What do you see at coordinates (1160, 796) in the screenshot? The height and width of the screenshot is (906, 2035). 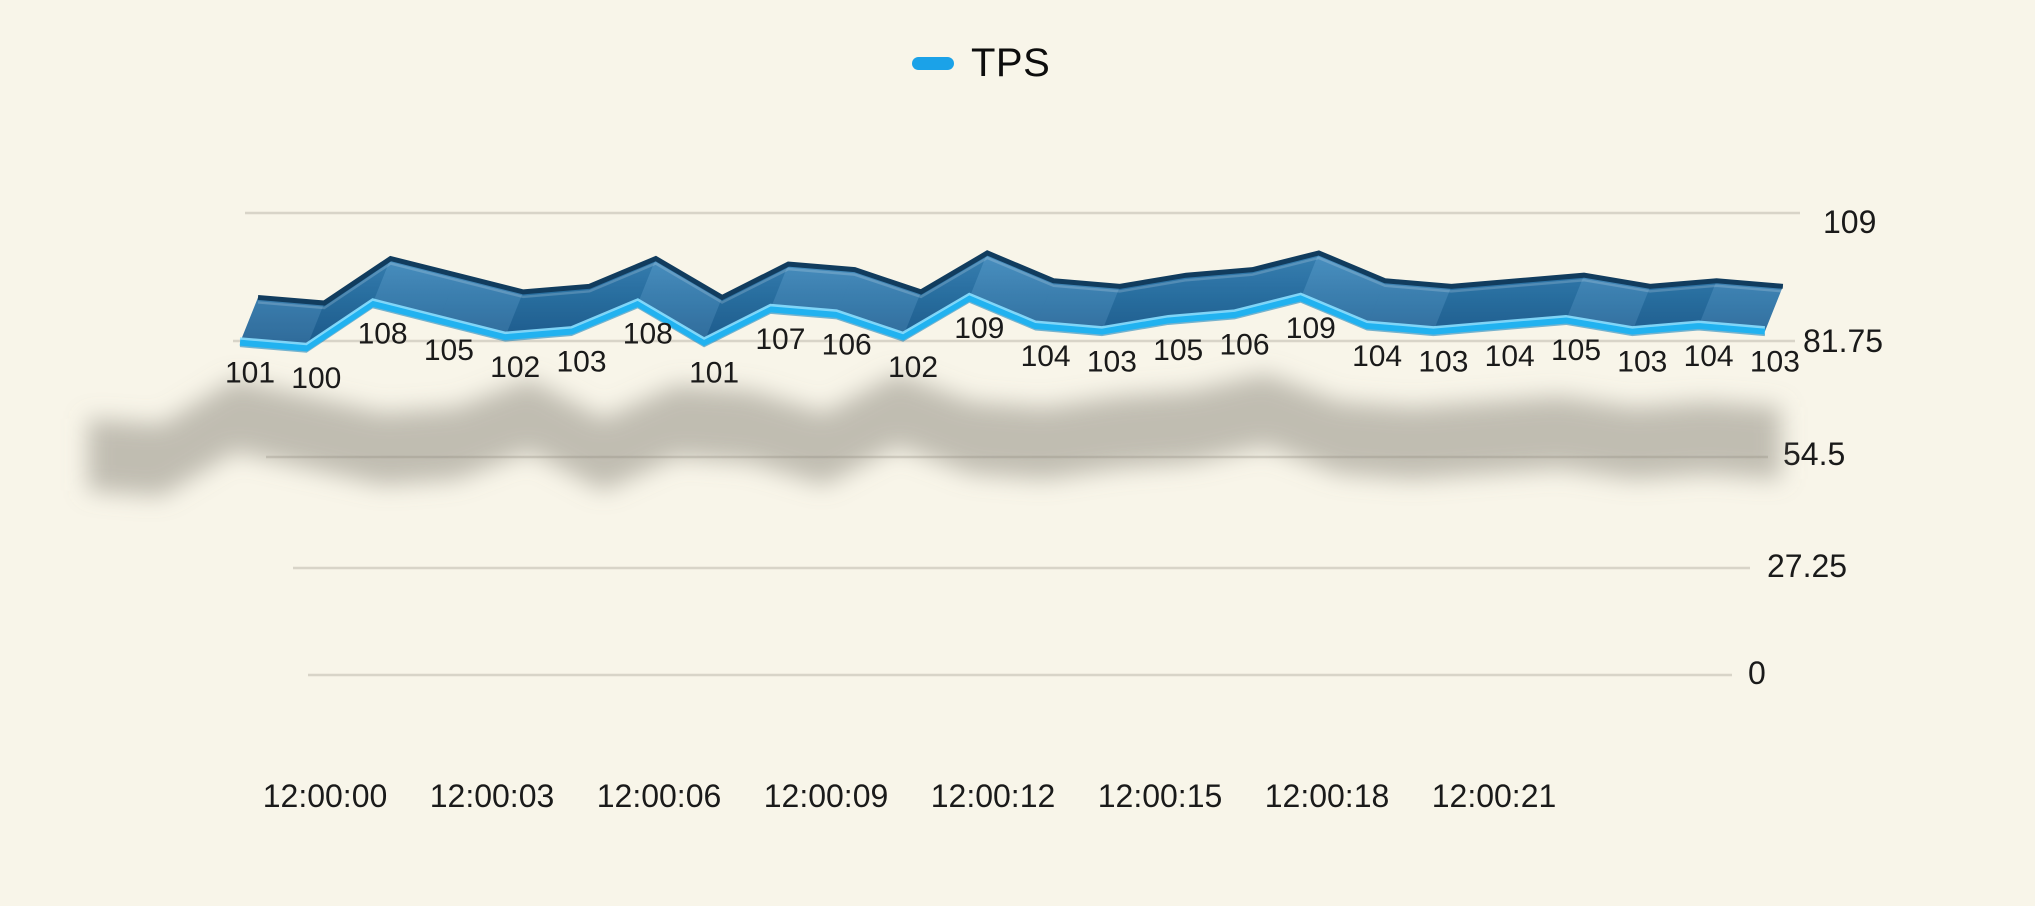 I see `x-tick-label: 12:00:15` at bounding box center [1160, 796].